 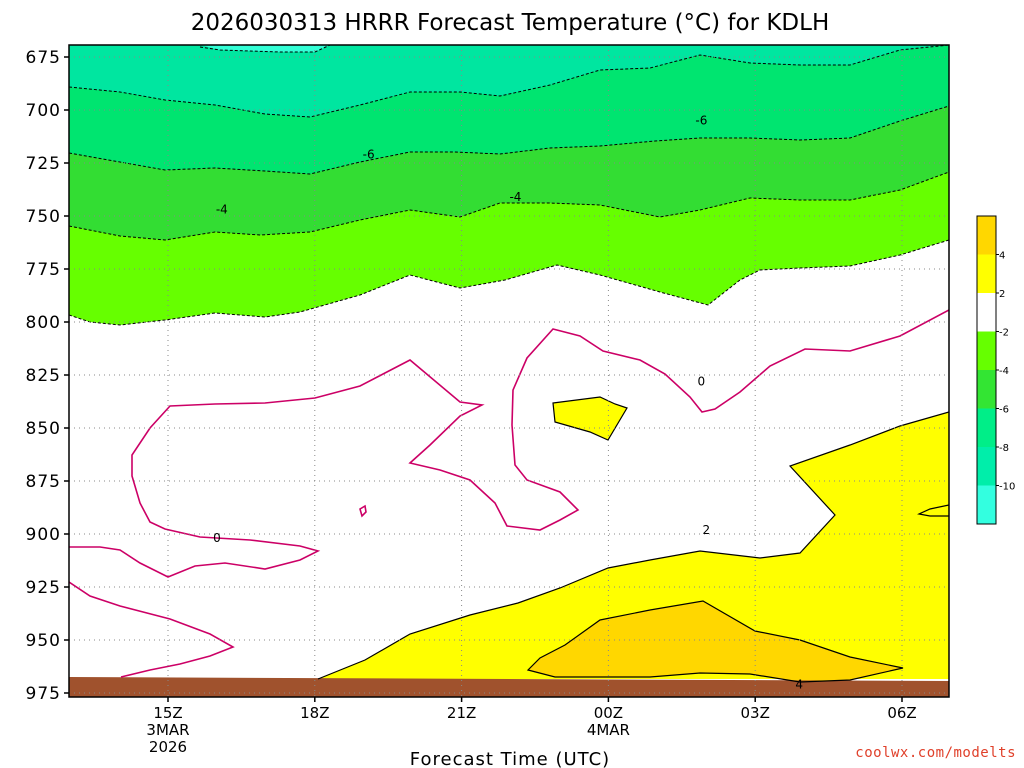 What do you see at coordinates (1004, 448) in the screenshot?
I see `colorbar-label: -8` at bounding box center [1004, 448].